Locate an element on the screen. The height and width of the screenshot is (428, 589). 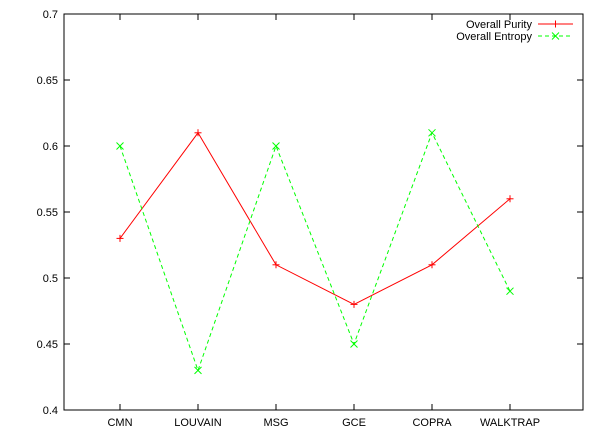
x-tick-label: WALKTRAP is located at coordinates (510, 422).